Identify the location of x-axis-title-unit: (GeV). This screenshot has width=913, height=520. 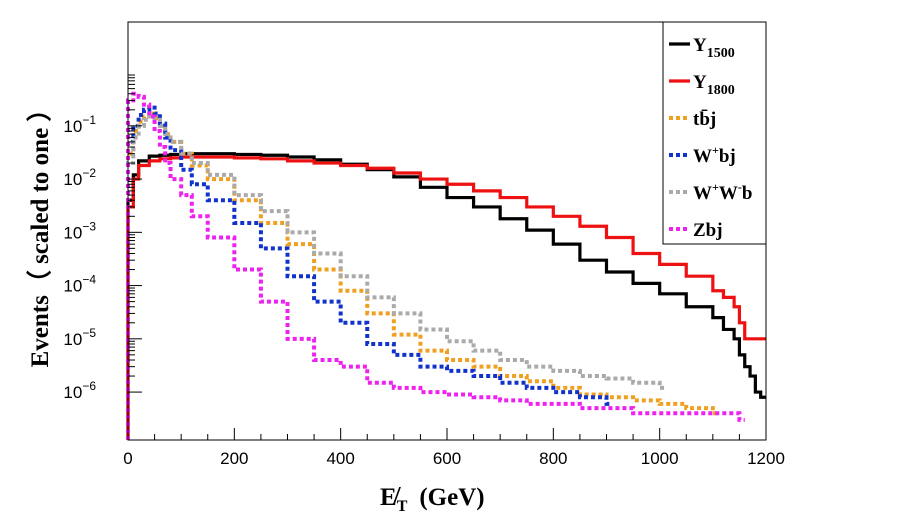
(451, 497).